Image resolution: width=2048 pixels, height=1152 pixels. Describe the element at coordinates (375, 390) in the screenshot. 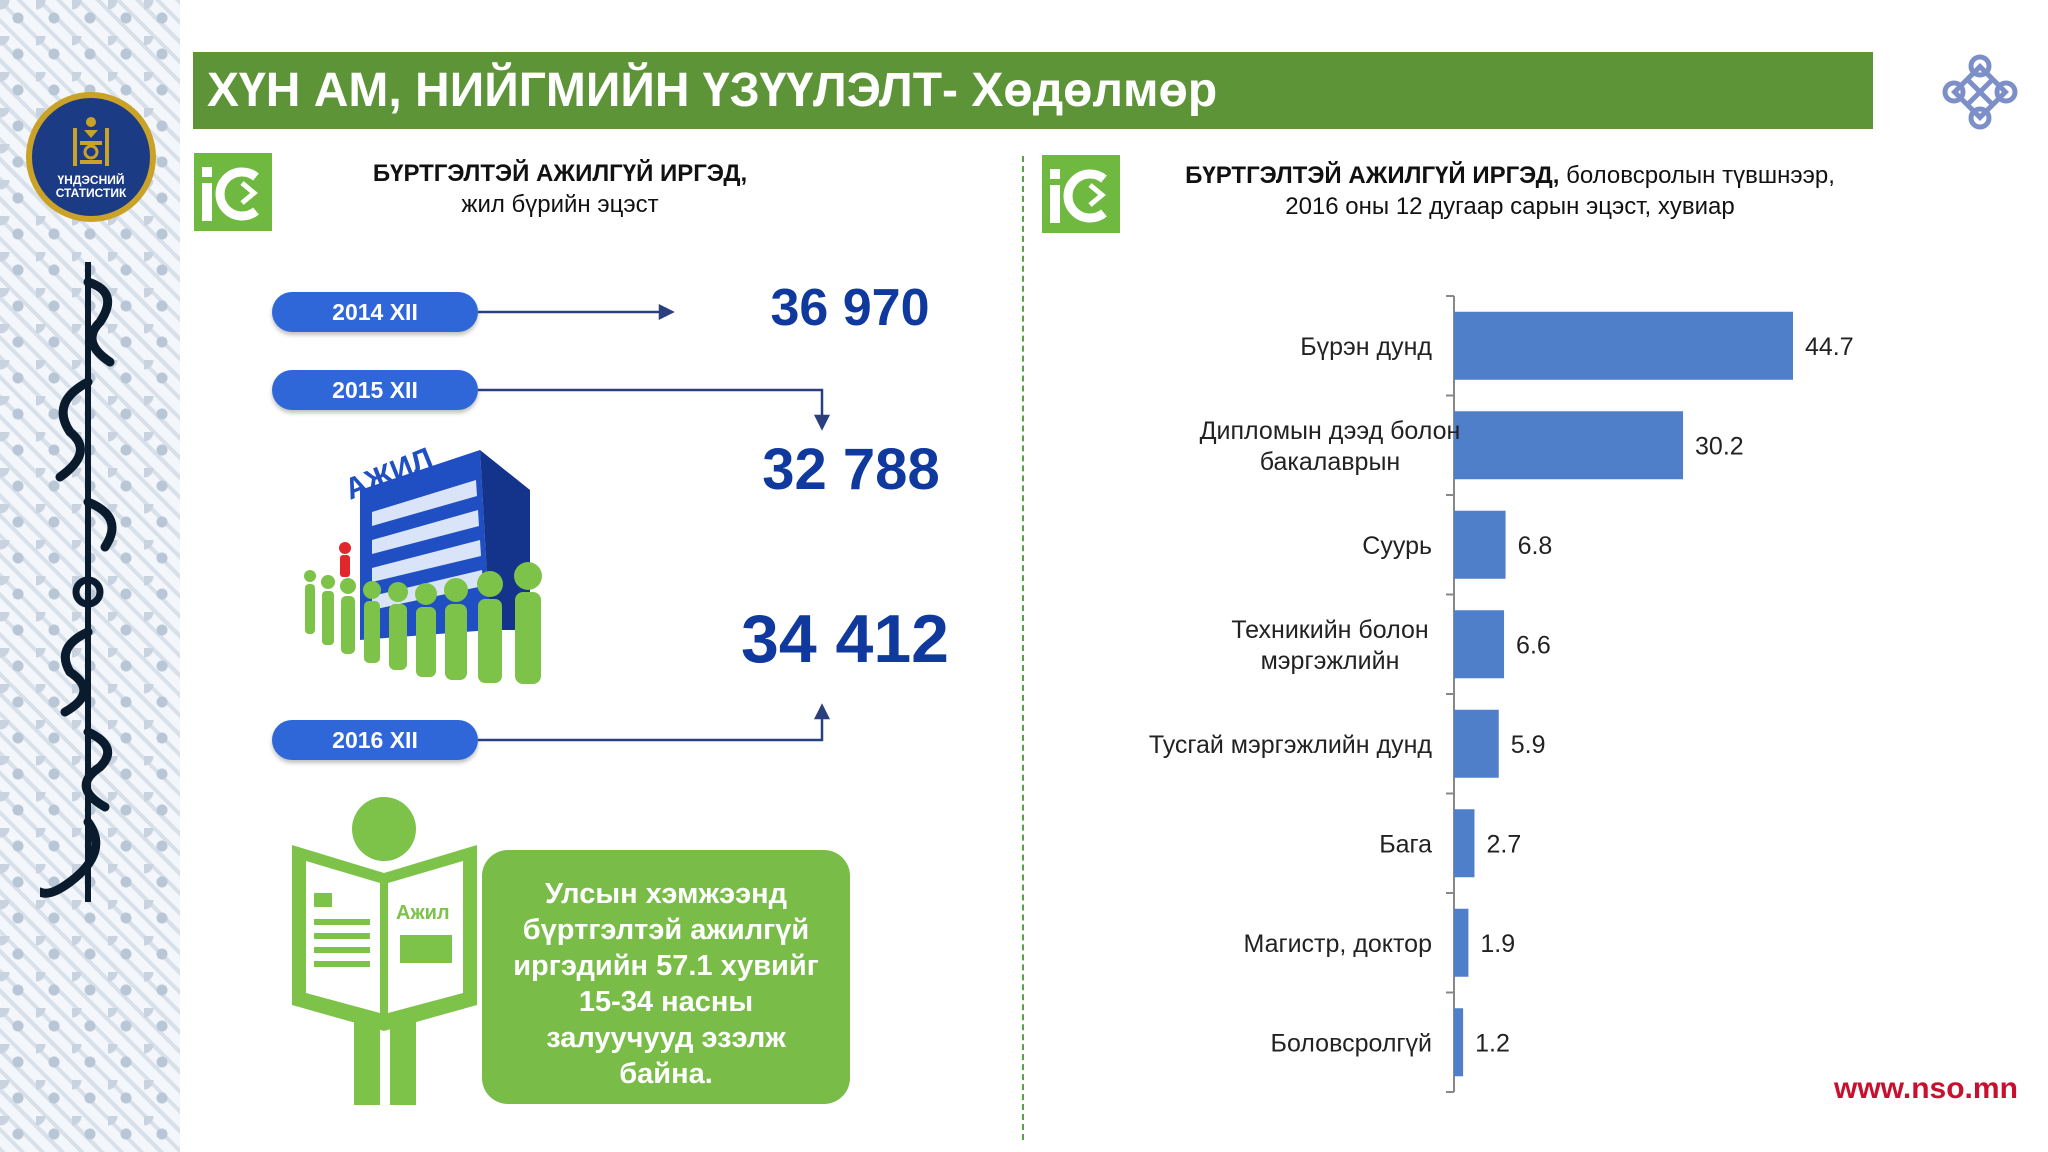

I see `year-pill-2015: 2015 XII` at that location.